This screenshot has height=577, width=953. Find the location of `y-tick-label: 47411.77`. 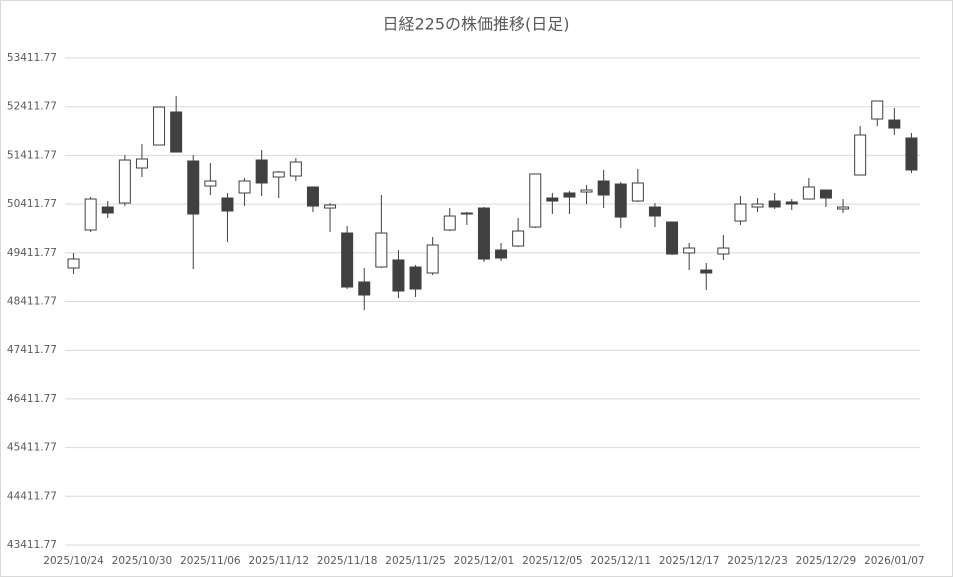

y-tick-label: 47411.77 is located at coordinates (32, 350).